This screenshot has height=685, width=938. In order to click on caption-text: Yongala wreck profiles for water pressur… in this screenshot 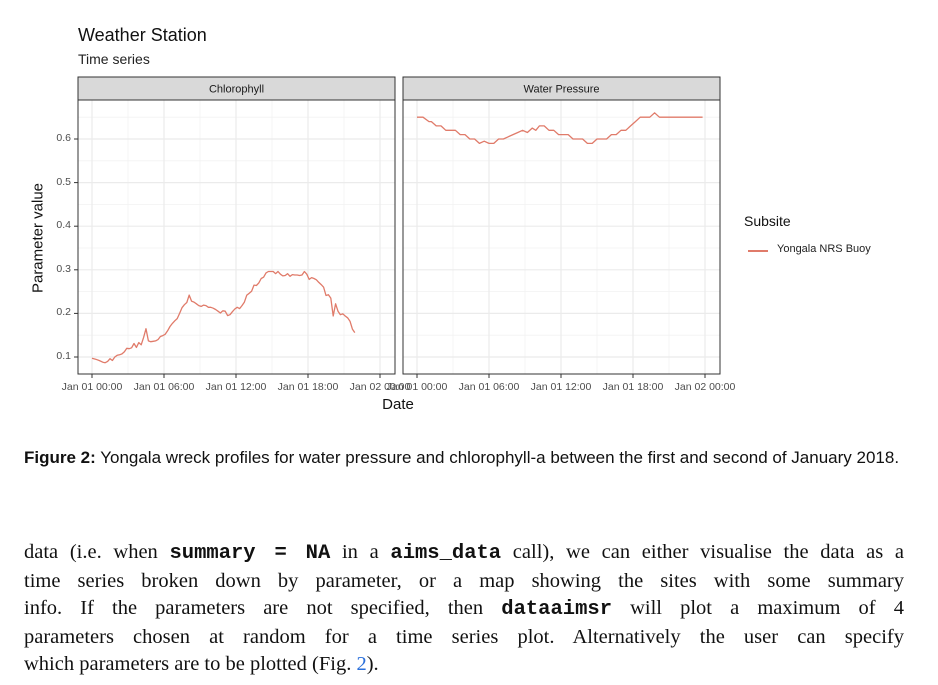, I will do `click(497, 457)`.